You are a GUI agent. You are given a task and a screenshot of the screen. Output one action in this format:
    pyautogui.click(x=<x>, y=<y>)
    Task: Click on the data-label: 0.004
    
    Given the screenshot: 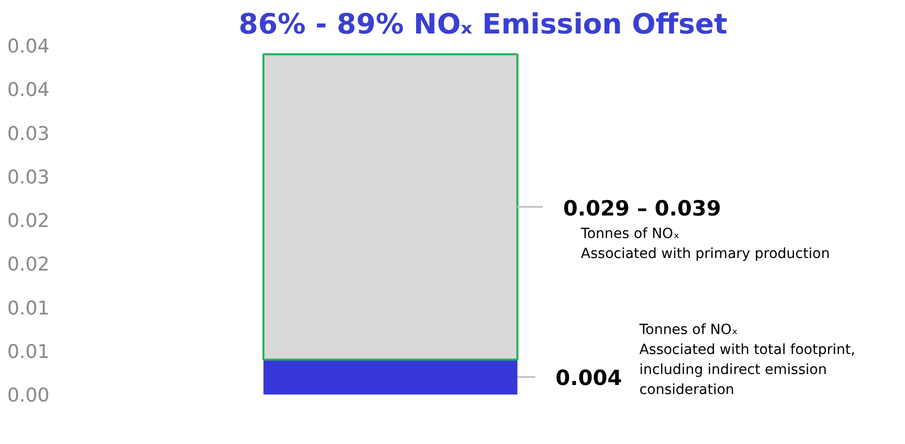 What is the action you would take?
    pyautogui.click(x=589, y=378)
    